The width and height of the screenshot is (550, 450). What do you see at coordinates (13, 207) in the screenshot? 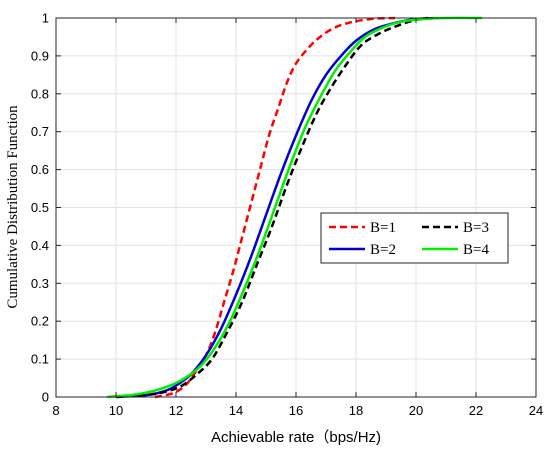
I see `y-axis-label: Cumulative Distribution Function` at bounding box center [13, 207].